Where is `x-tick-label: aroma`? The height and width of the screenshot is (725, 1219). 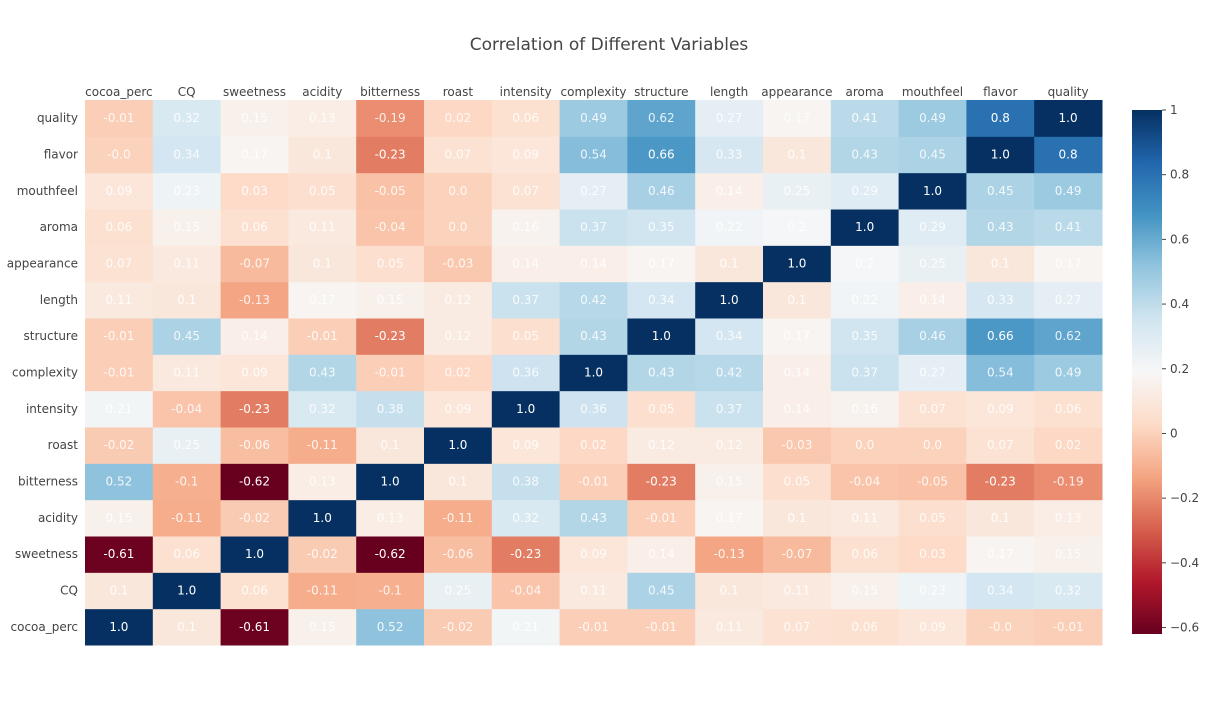 x-tick-label: aroma is located at coordinates (864, 92).